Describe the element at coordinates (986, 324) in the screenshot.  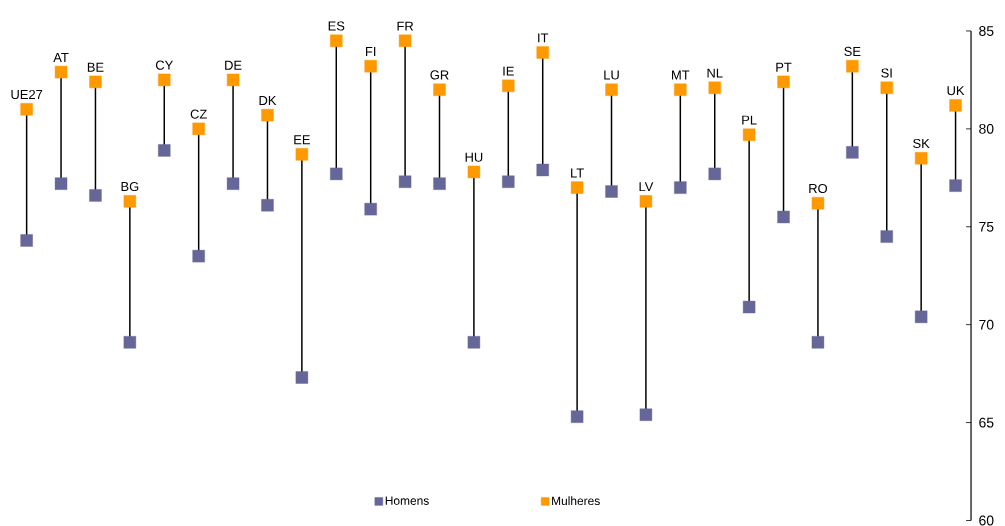
I see `y-tick-label: 70` at that location.